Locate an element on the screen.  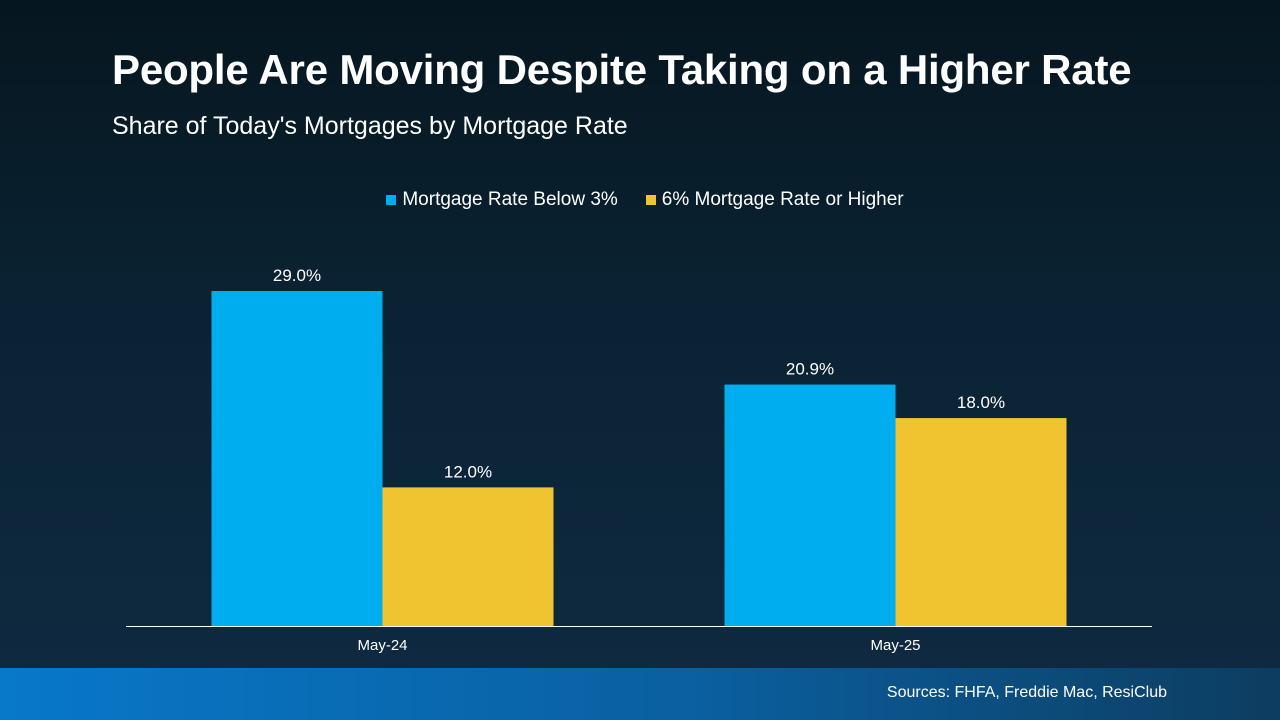
source-note: Sources: FHFA, Freddie Mac, ResiClub is located at coordinates (1026, 692).